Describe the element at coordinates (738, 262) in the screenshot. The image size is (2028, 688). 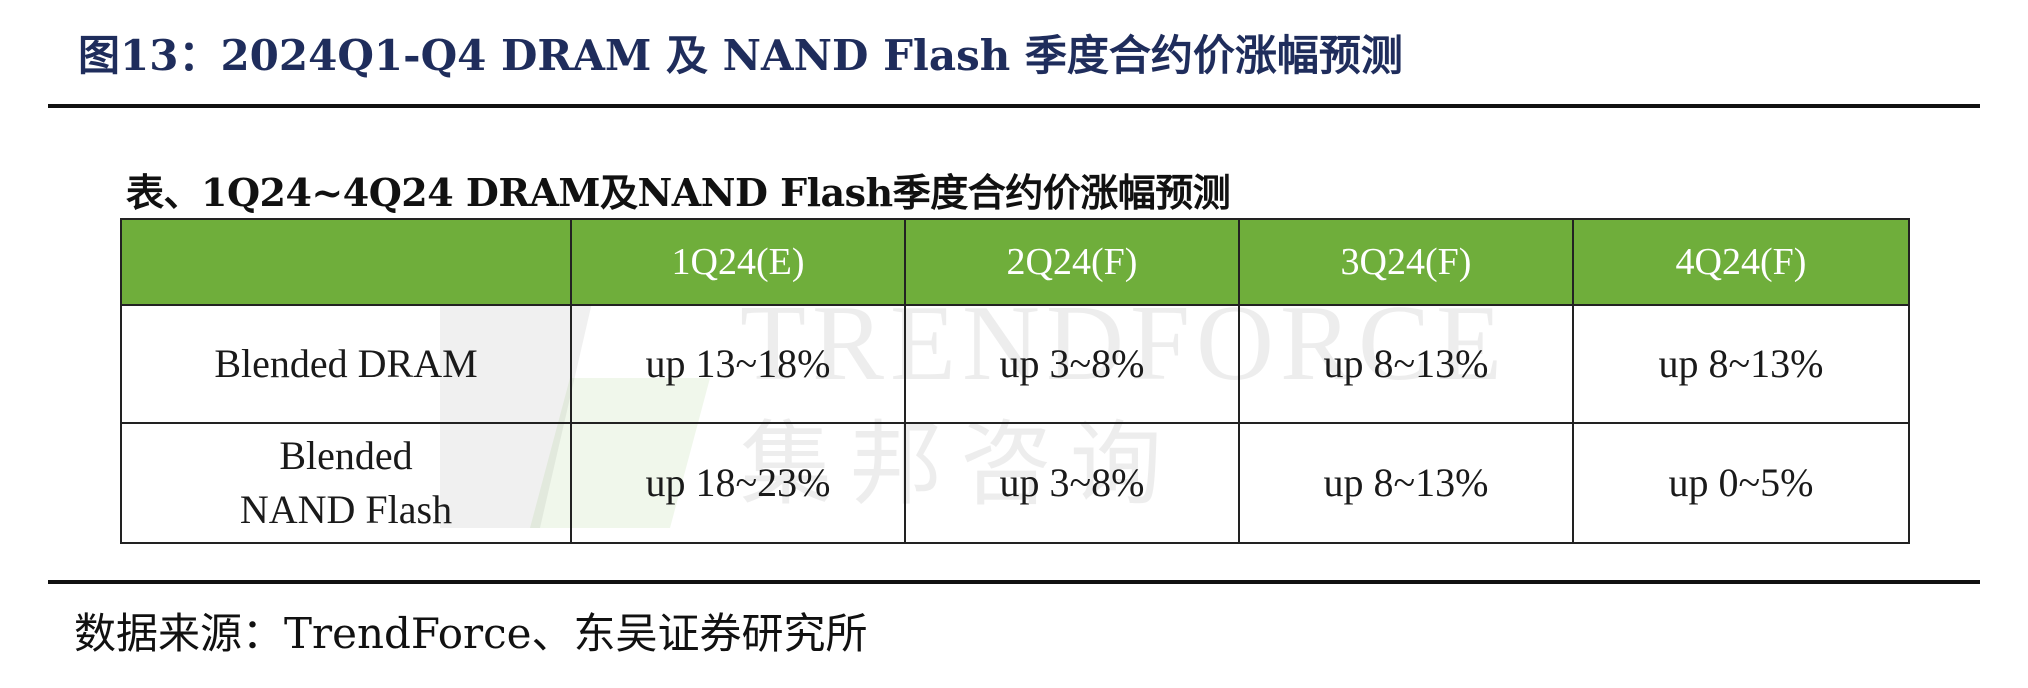
I see `header-1q24: 1Q24(E)` at that location.